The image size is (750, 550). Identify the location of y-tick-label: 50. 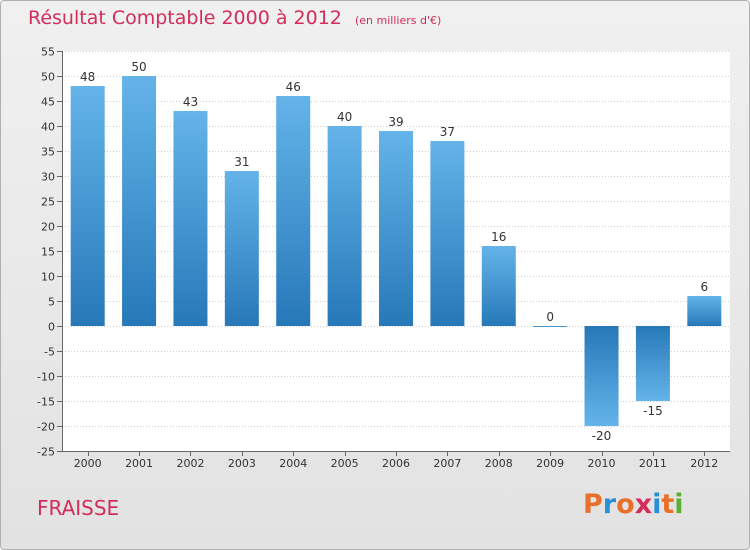
(48, 77).